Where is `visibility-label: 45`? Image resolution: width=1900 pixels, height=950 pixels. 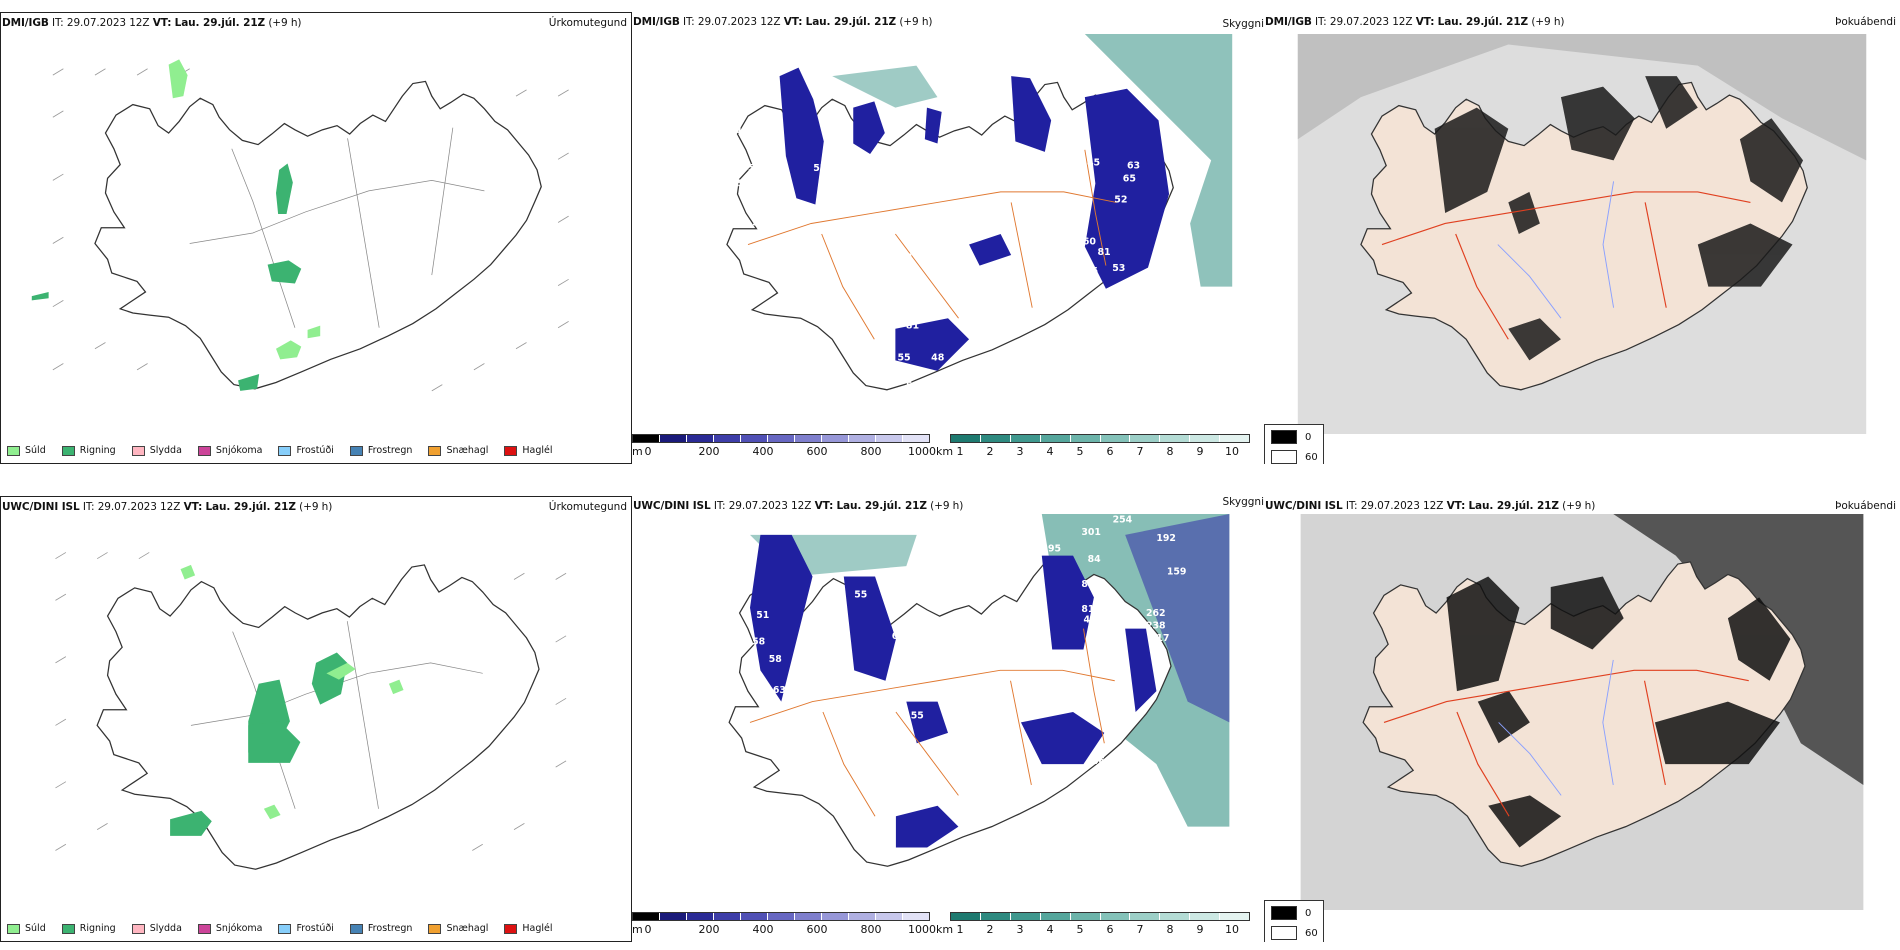 visibility-label: 45 is located at coordinates (1089, 619).